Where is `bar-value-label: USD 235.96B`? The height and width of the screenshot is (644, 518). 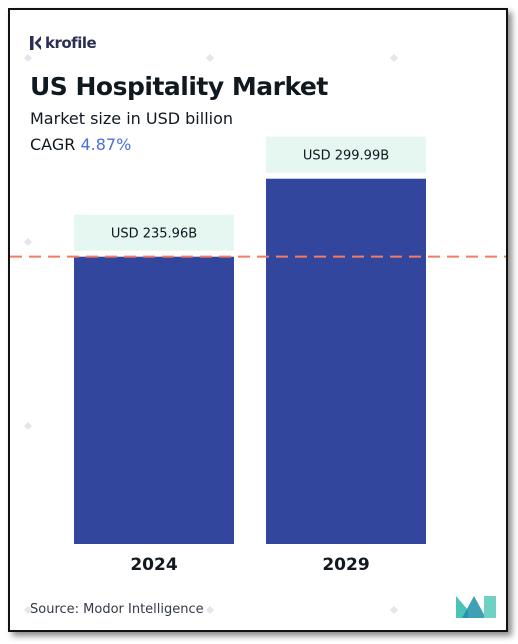
bar-value-label: USD 235.96B is located at coordinates (154, 234).